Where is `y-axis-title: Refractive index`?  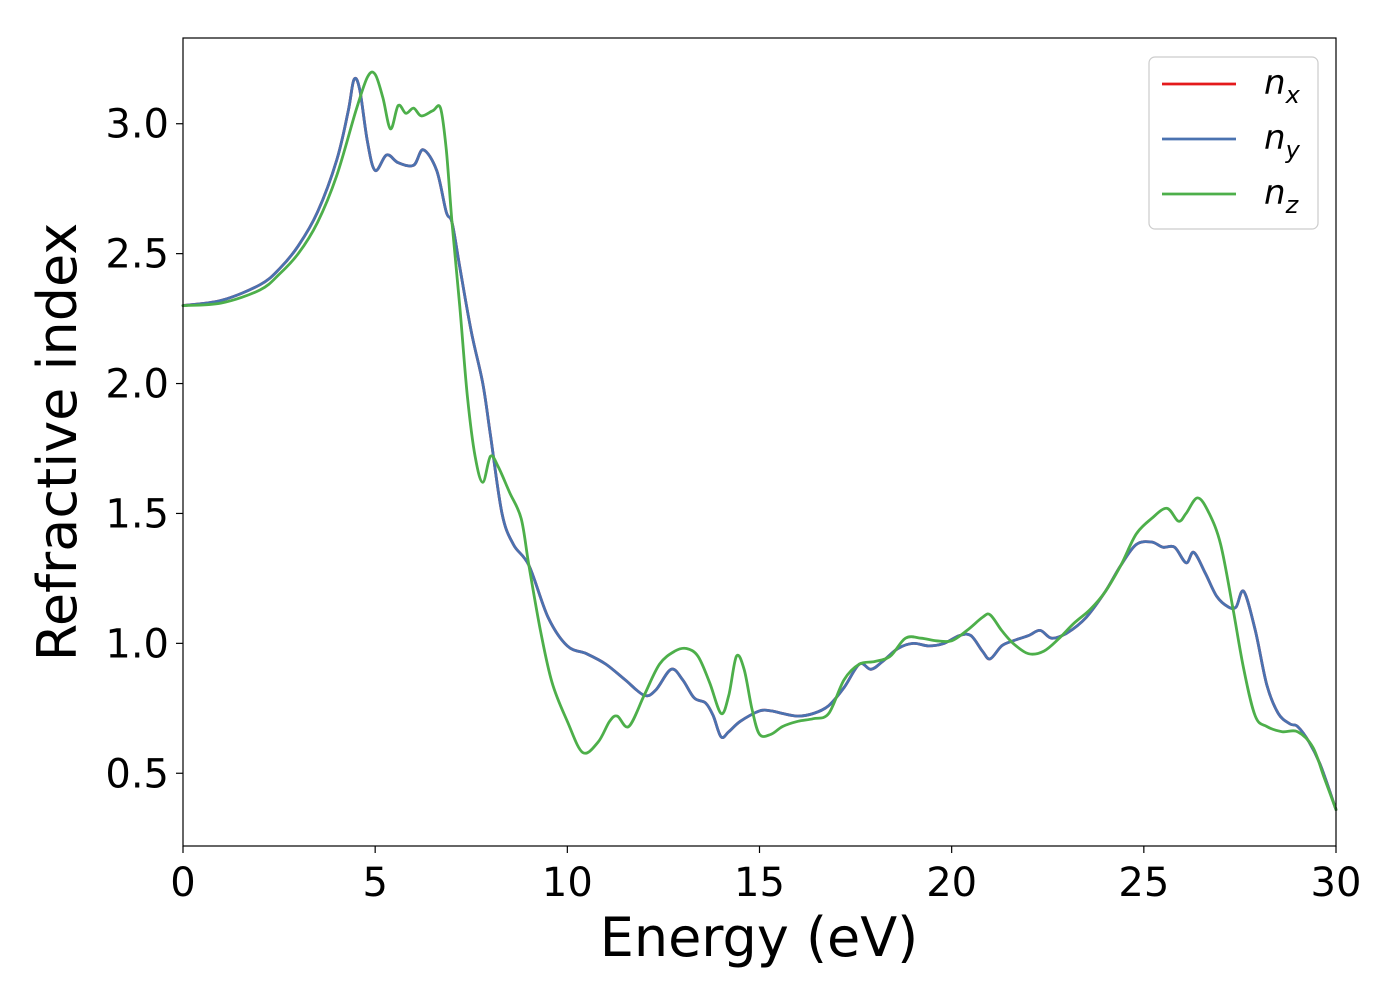
y-axis-title: Refractive index is located at coordinates (57, 442).